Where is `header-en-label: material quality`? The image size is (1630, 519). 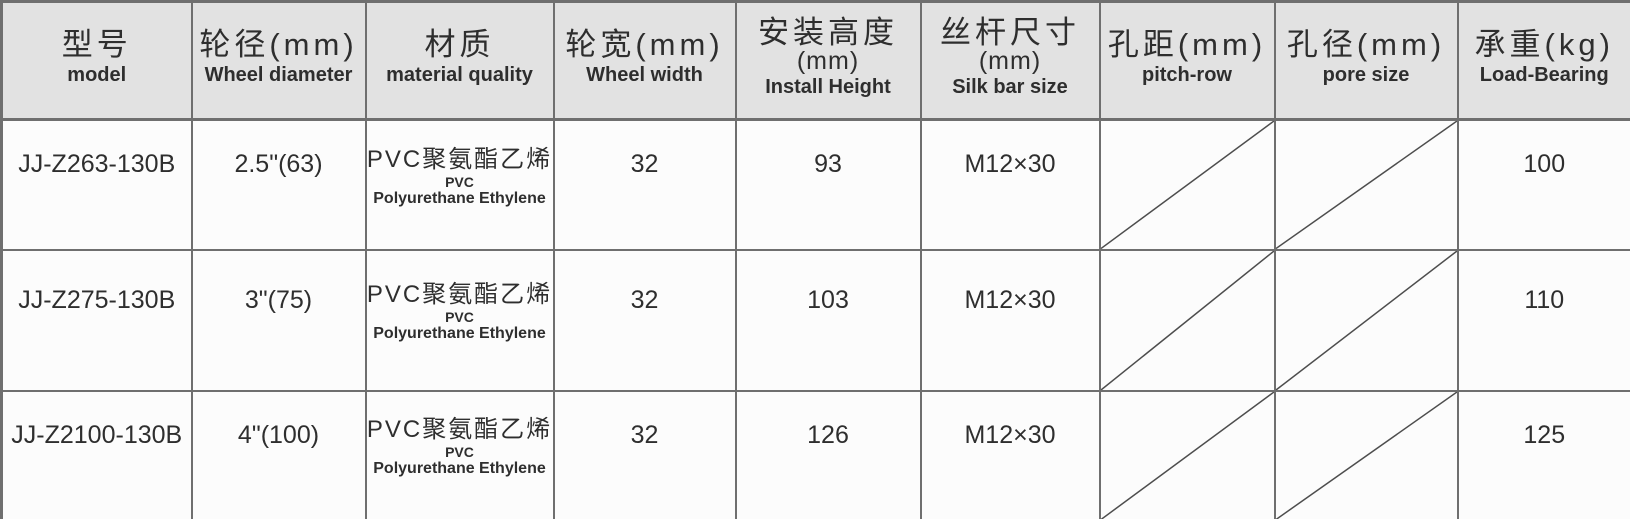
header-en-label: material quality is located at coordinates (459, 75).